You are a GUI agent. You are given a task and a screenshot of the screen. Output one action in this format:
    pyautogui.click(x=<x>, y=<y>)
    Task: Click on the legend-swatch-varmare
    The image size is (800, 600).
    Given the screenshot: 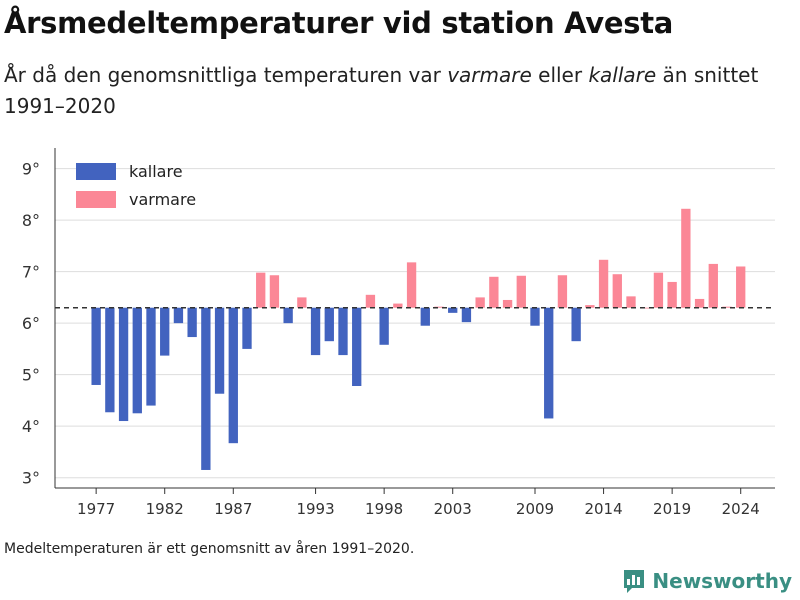 What is the action you would take?
    pyautogui.click(x=96, y=199)
    